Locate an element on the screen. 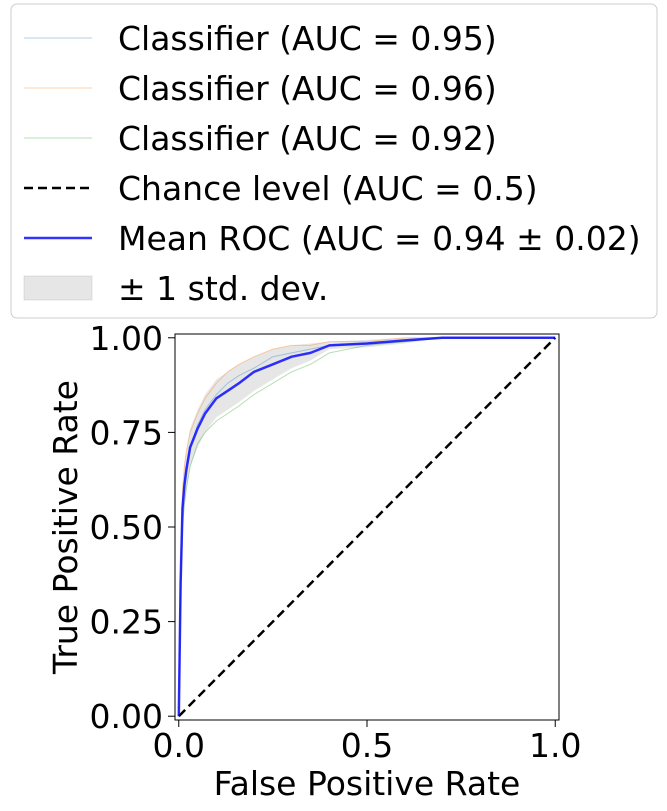 This screenshot has height=811, width=667. x-tick-label: 0.0 is located at coordinates (179, 745).